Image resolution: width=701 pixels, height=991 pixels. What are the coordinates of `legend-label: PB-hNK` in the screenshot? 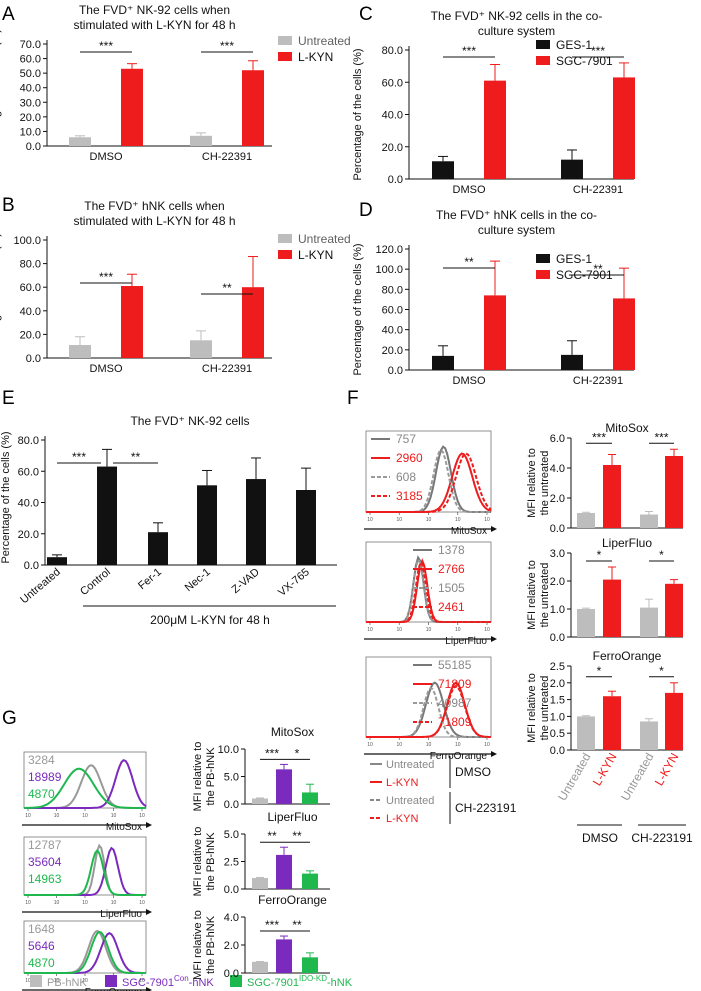 It's located at (67, 983).